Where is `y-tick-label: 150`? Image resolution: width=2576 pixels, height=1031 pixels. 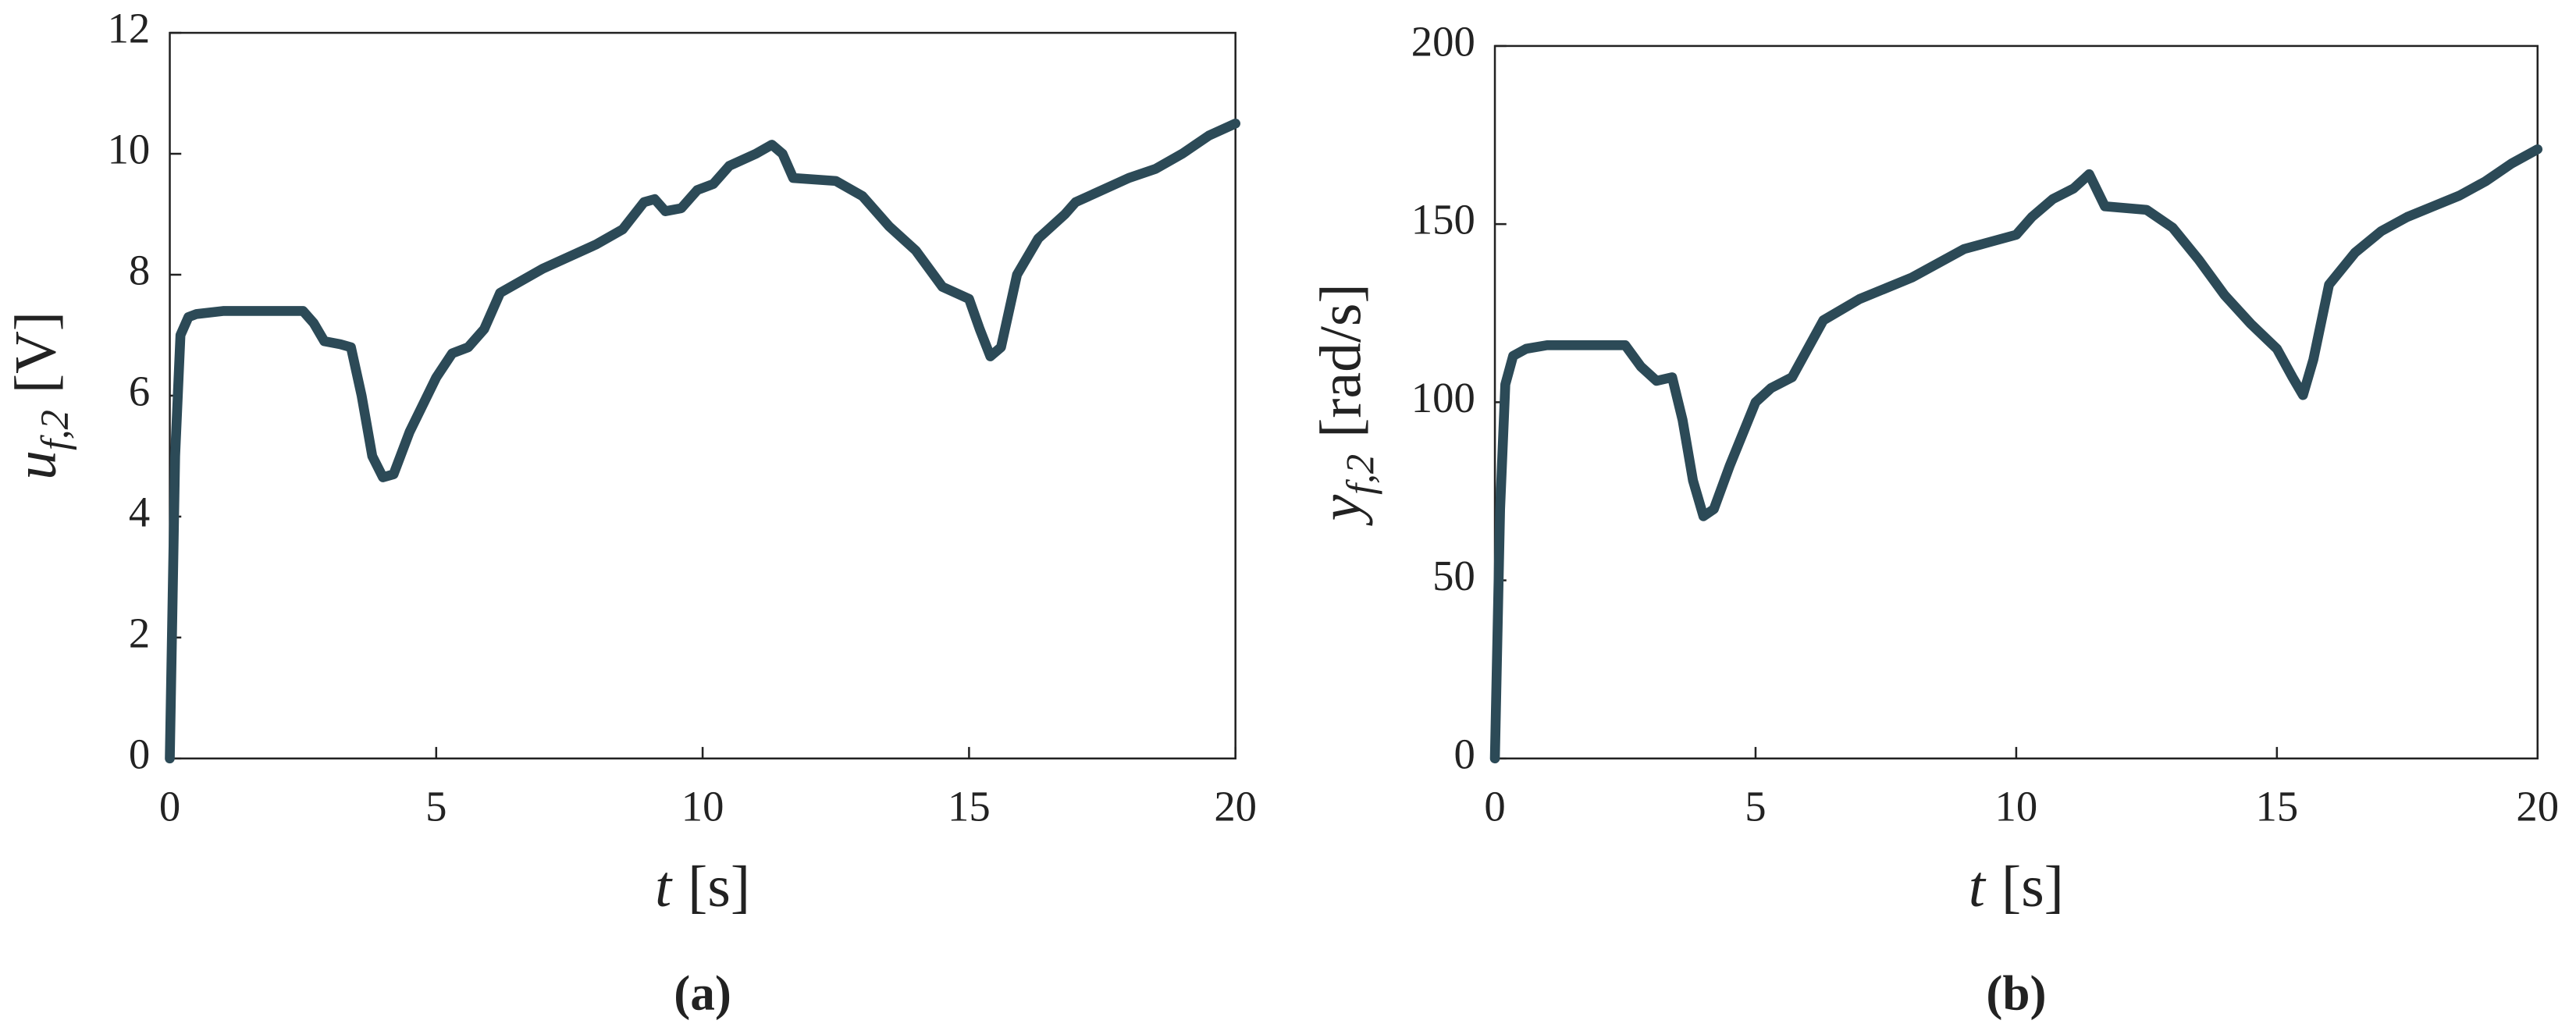
y-tick-label: 150 is located at coordinates (1443, 220).